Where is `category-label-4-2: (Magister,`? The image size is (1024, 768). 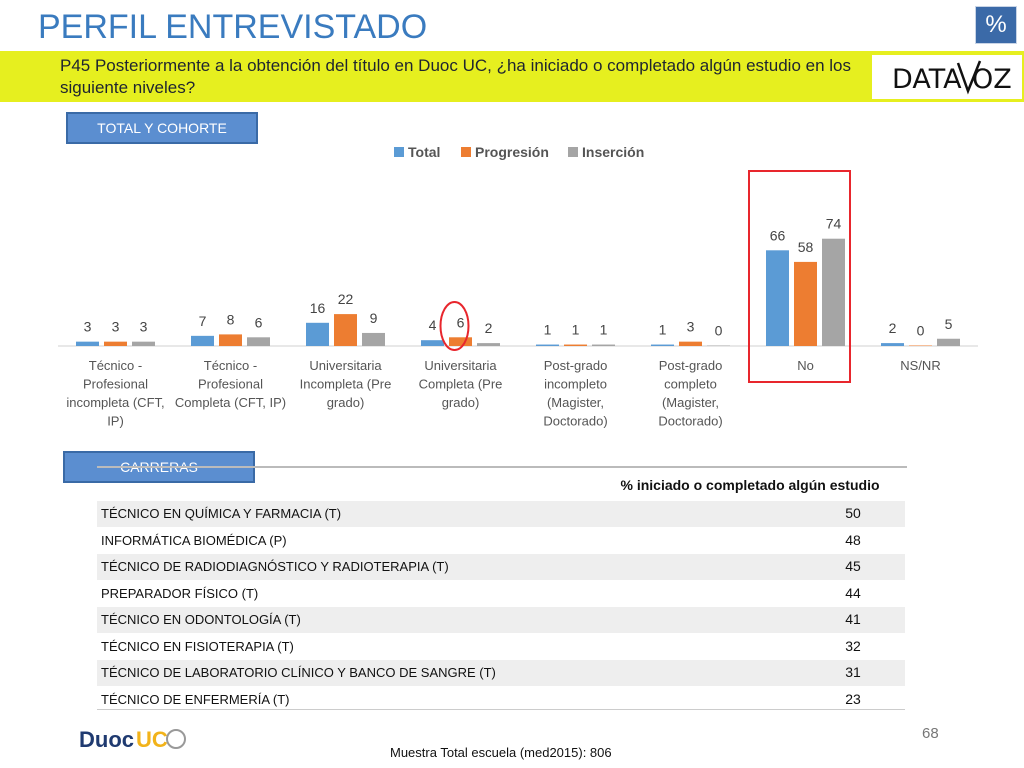
category-label-4-2: (Magister, is located at coordinates (575, 402).